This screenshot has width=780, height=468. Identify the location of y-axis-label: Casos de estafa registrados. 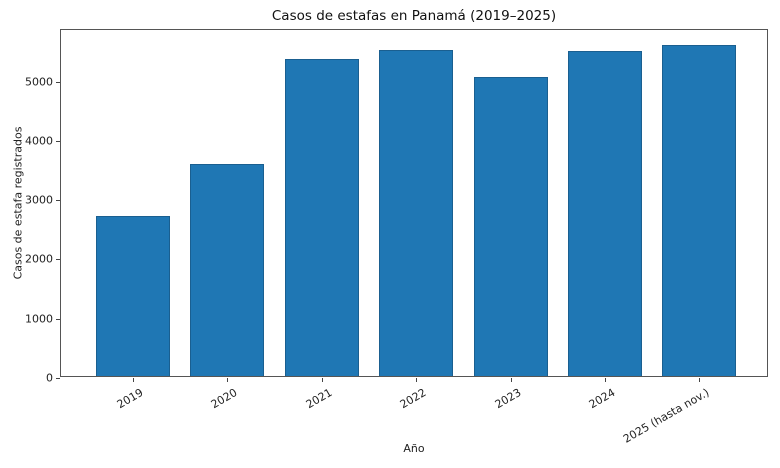
(18, 203).